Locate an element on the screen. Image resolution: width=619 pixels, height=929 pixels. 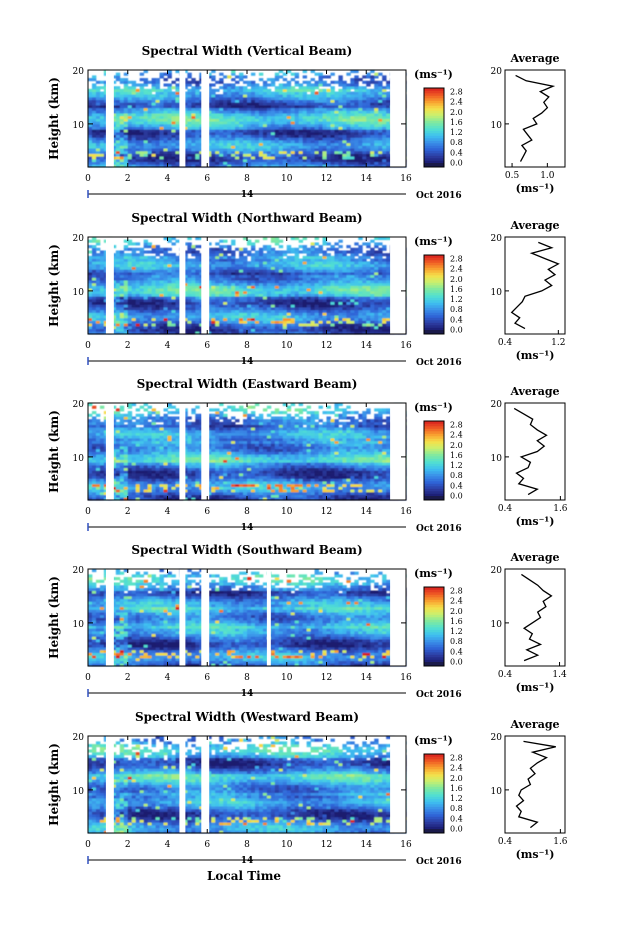
panel-title: Spectral Width (Northward Beam) is located at coordinates (246, 218).